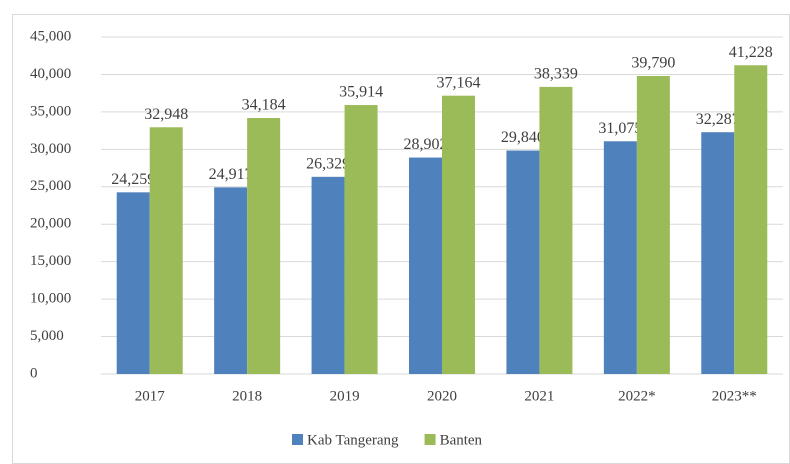  Describe the element at coordinates (166, 114) in the screenshot. I see `data-label: 32,948` at that location.